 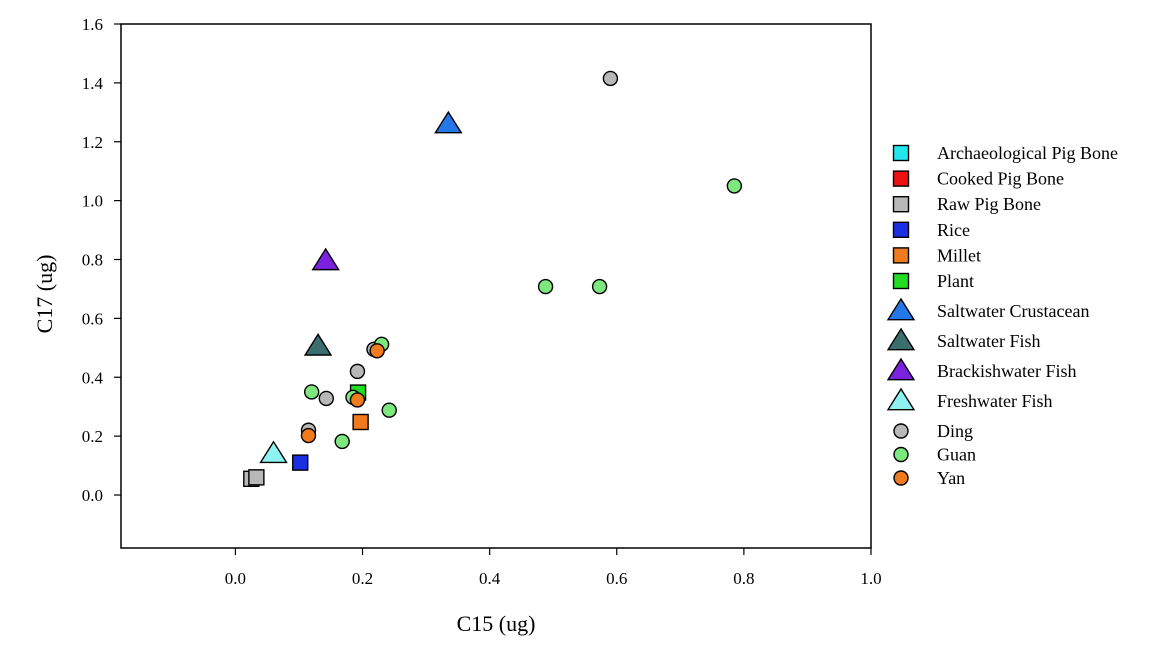 What do you see at coordinates (92, 318) in the screenshot?
I see `y-tick-label: 0.6` at bounding box center [92, 318].